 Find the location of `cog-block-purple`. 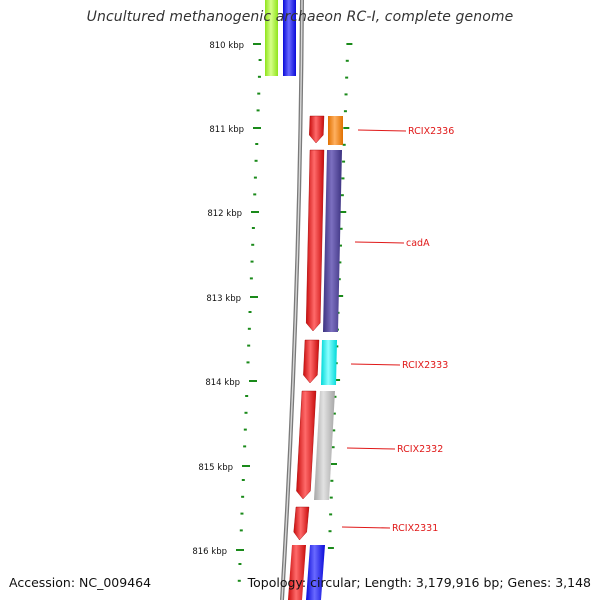

cog-block-purple is located at coordinates (332, 241).